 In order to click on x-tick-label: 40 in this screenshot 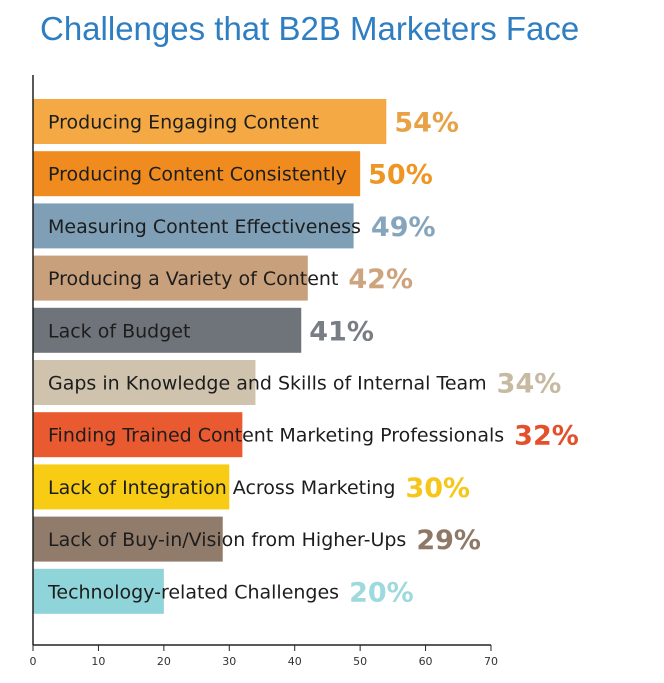, I will do `click(295, 661)`.